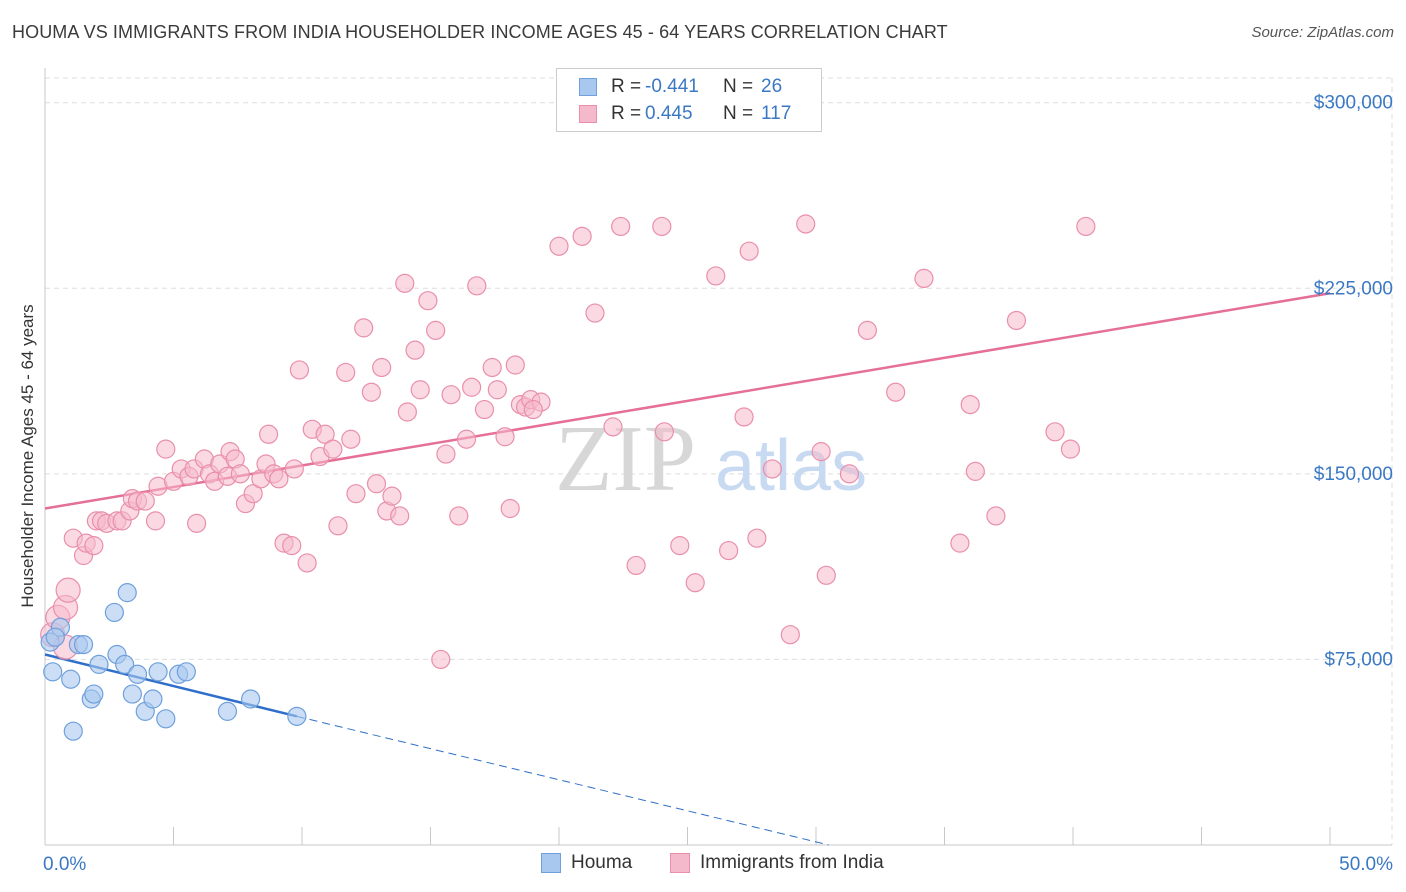 Image resolution: width=1406 pixels, height=892 pixels. I want to click on houma-legend-swatch, so click(551, 863).